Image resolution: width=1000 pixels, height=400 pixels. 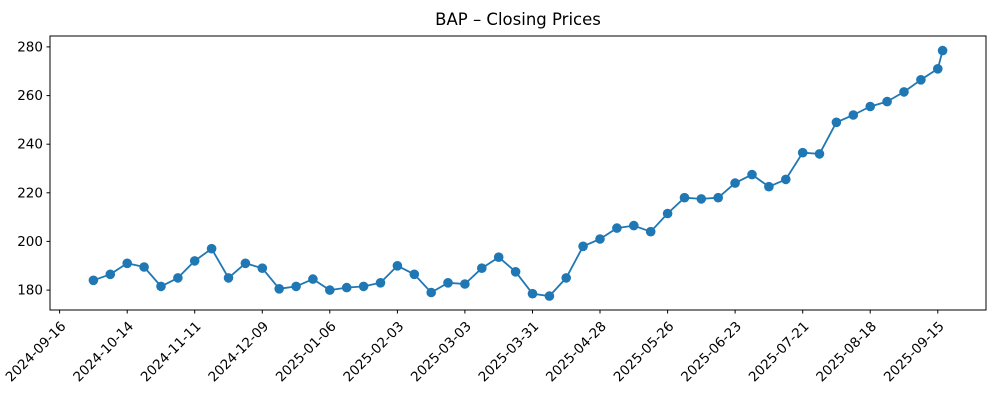 What do you see at coordinates (30, 96) in the screenshot?
I see `y-tick-label: 260` at bounding box center [30, 96].